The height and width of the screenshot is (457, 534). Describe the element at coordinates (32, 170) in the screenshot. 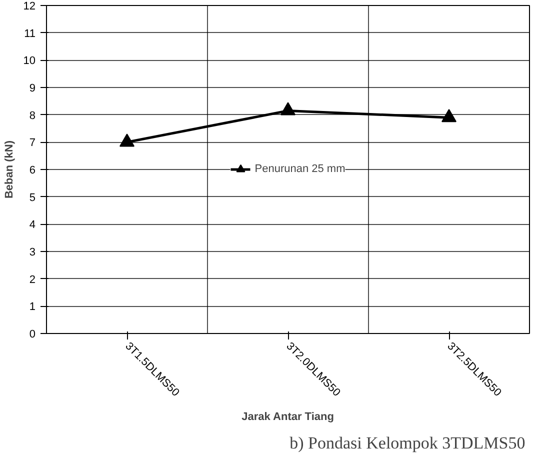

I see `y-tick-label: 6` at that location.